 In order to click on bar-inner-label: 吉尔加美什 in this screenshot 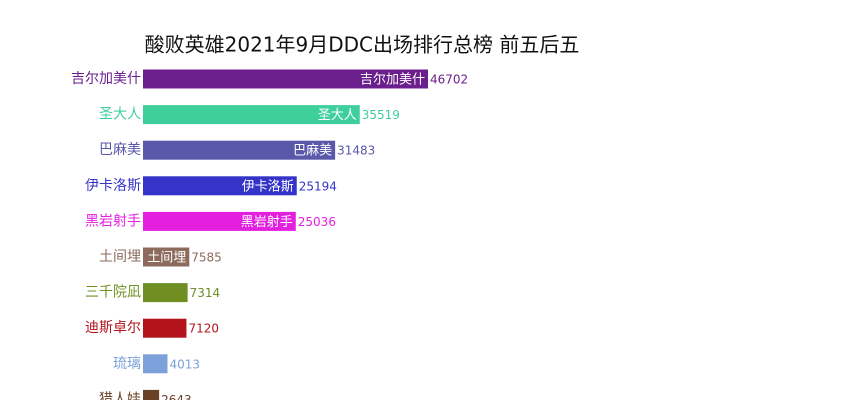, I will do `click(392, 80)`.